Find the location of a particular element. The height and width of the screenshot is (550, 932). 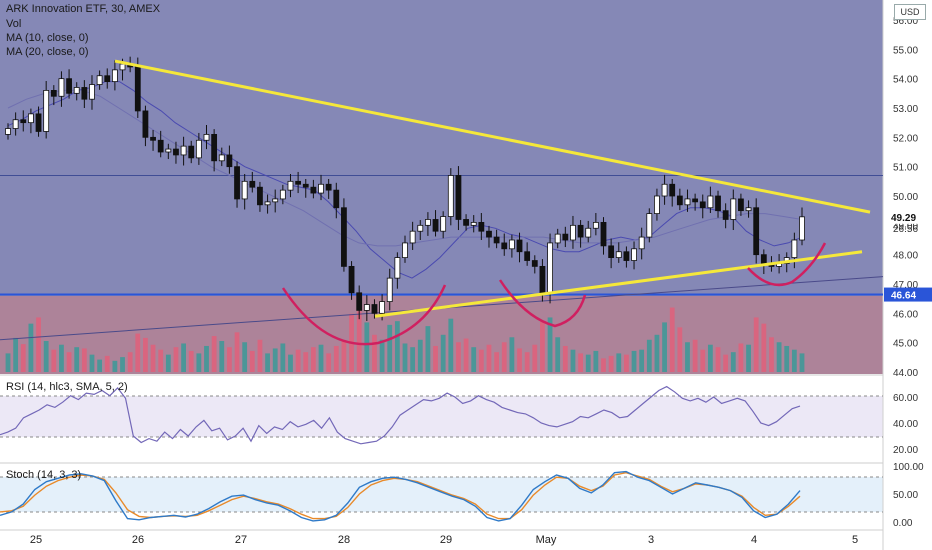

time-tick-label: 25 is located at coordinates (36, 540).